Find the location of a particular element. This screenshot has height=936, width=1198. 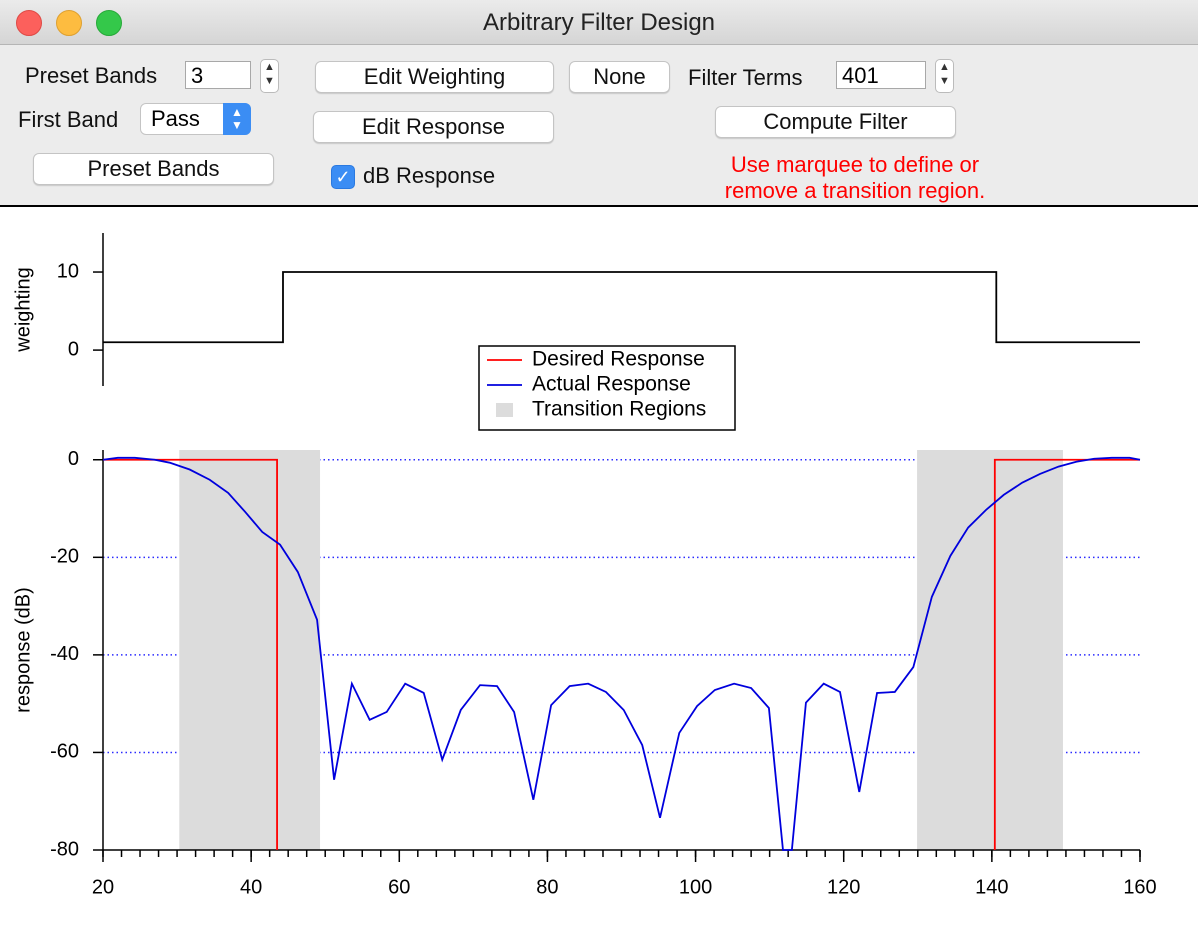

checkbox-label: dB Response is located at coordinates (429, 175).